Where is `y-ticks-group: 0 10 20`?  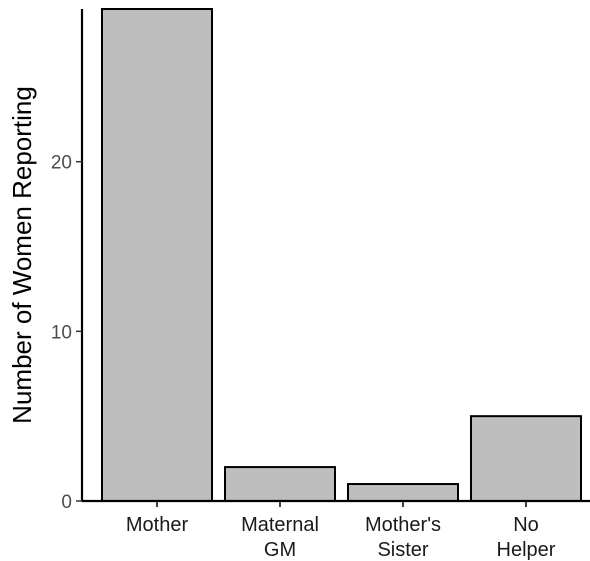
y-ticks-group: 0 10 20 is located at coordinates (66, 333).